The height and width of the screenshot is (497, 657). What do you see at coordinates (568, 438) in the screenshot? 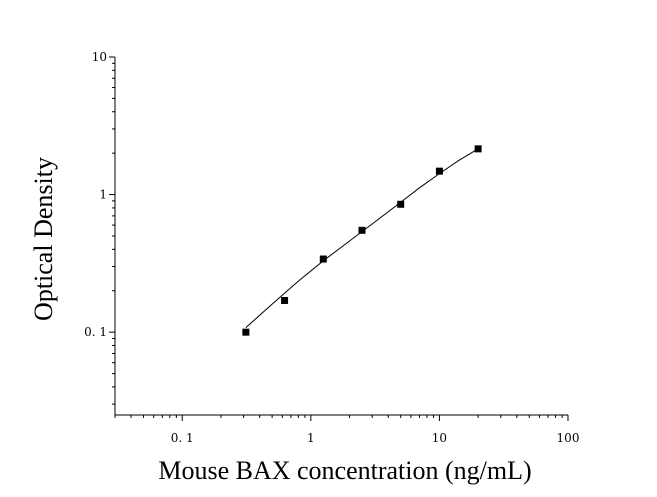
I see `x-tick-label: 100` at bounding box center [568, 438].